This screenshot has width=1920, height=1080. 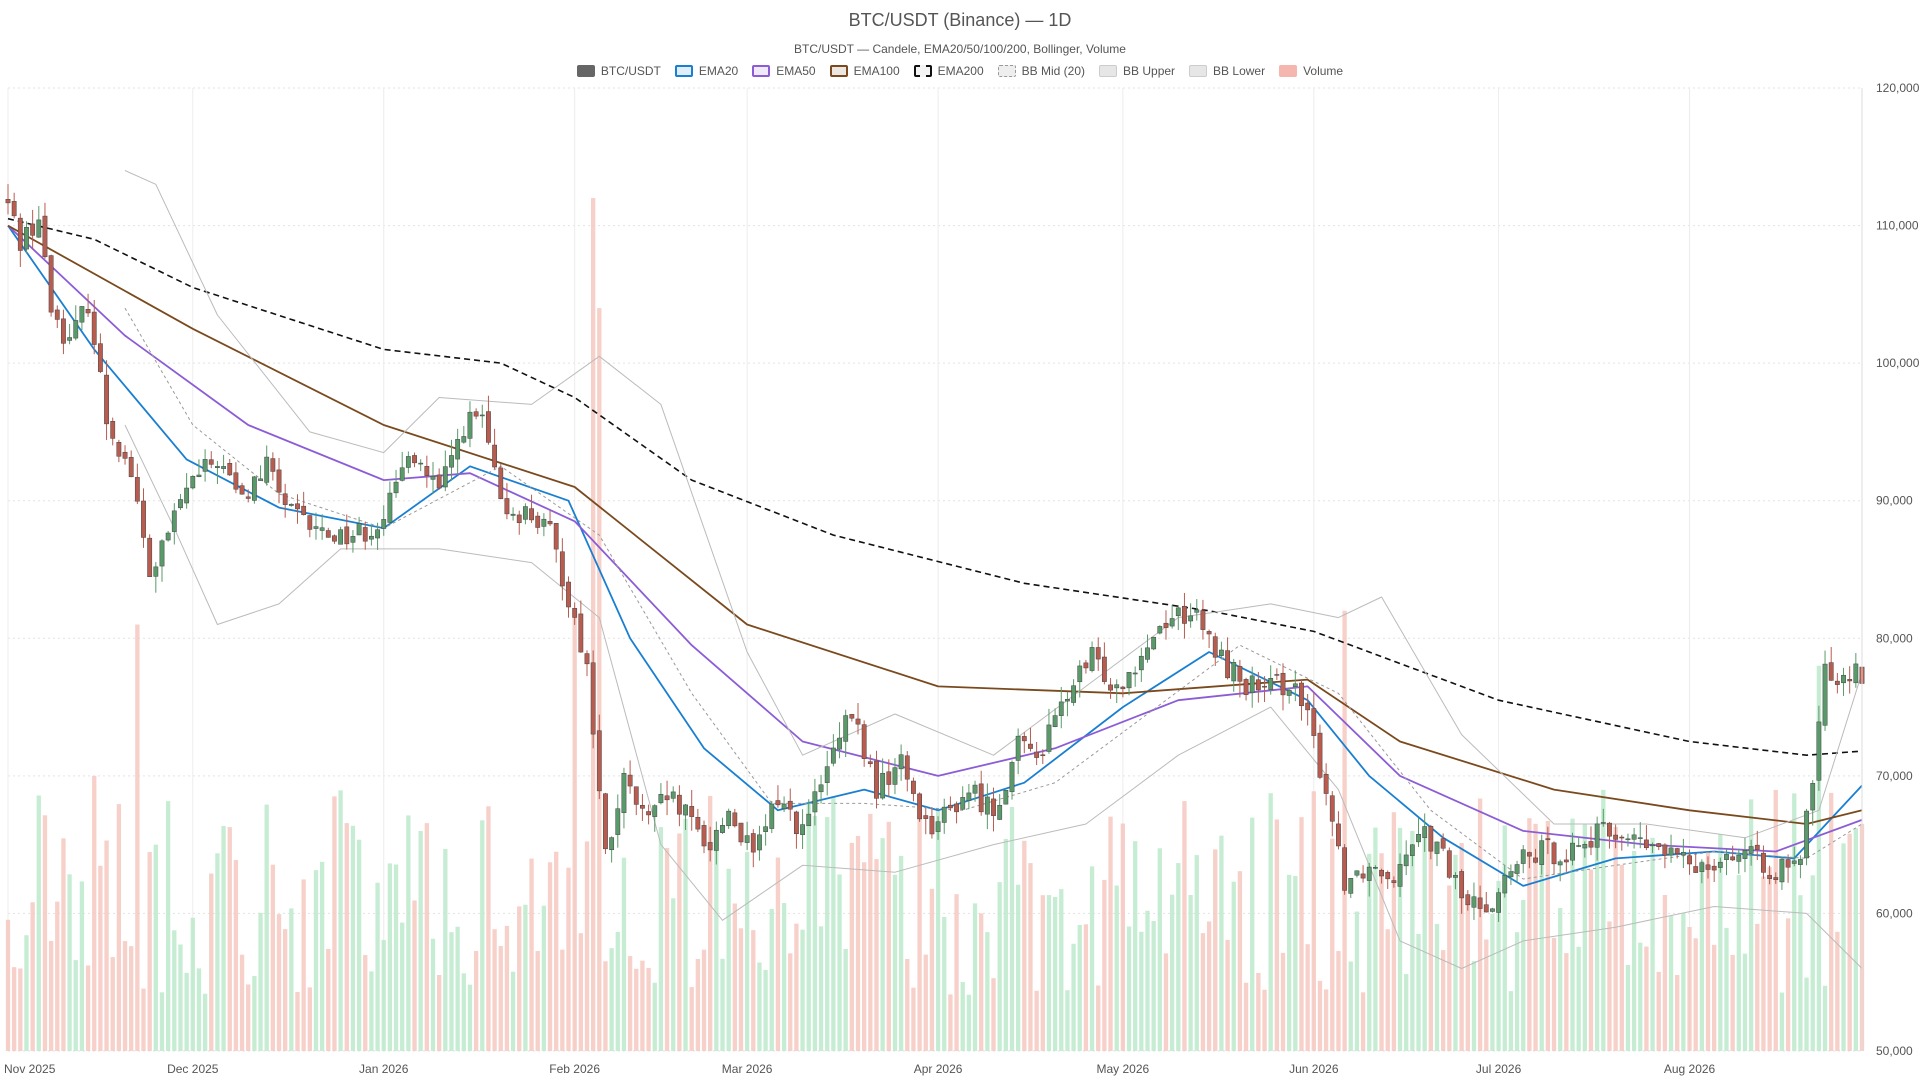 I want to click on legend-item-bb-lower: BB Lower, so click(x=1227, y=71).